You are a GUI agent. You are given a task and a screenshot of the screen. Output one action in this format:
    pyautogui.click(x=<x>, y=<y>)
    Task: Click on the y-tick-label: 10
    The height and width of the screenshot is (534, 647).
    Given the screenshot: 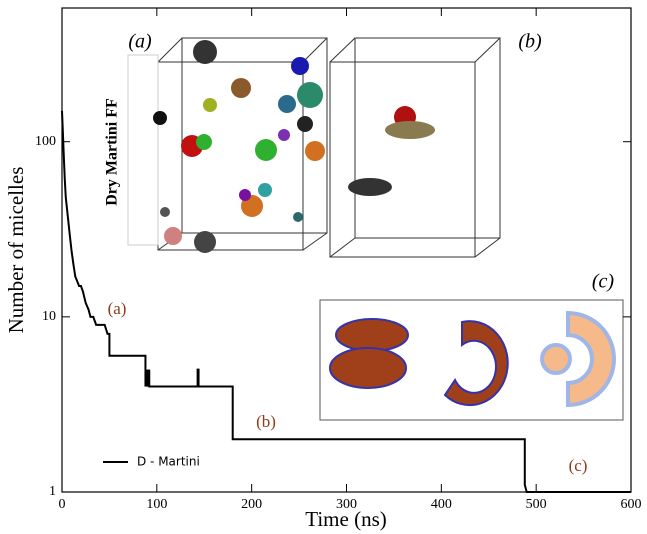 What is the action you would take?
    pyautogui.click(x=49, y=316)
    